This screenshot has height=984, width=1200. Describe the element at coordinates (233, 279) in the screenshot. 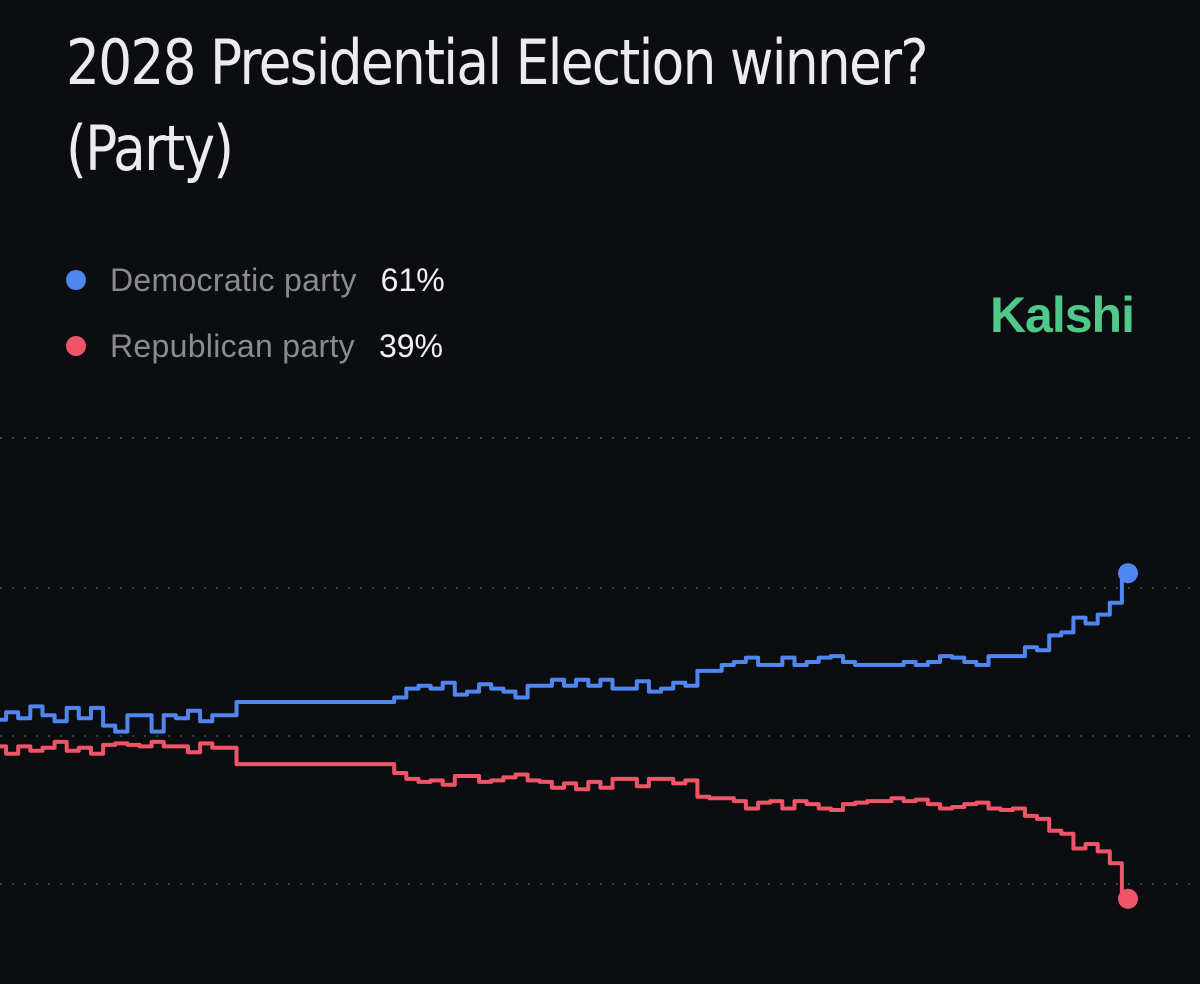

I see `legend-label: Democratic party` at that location.